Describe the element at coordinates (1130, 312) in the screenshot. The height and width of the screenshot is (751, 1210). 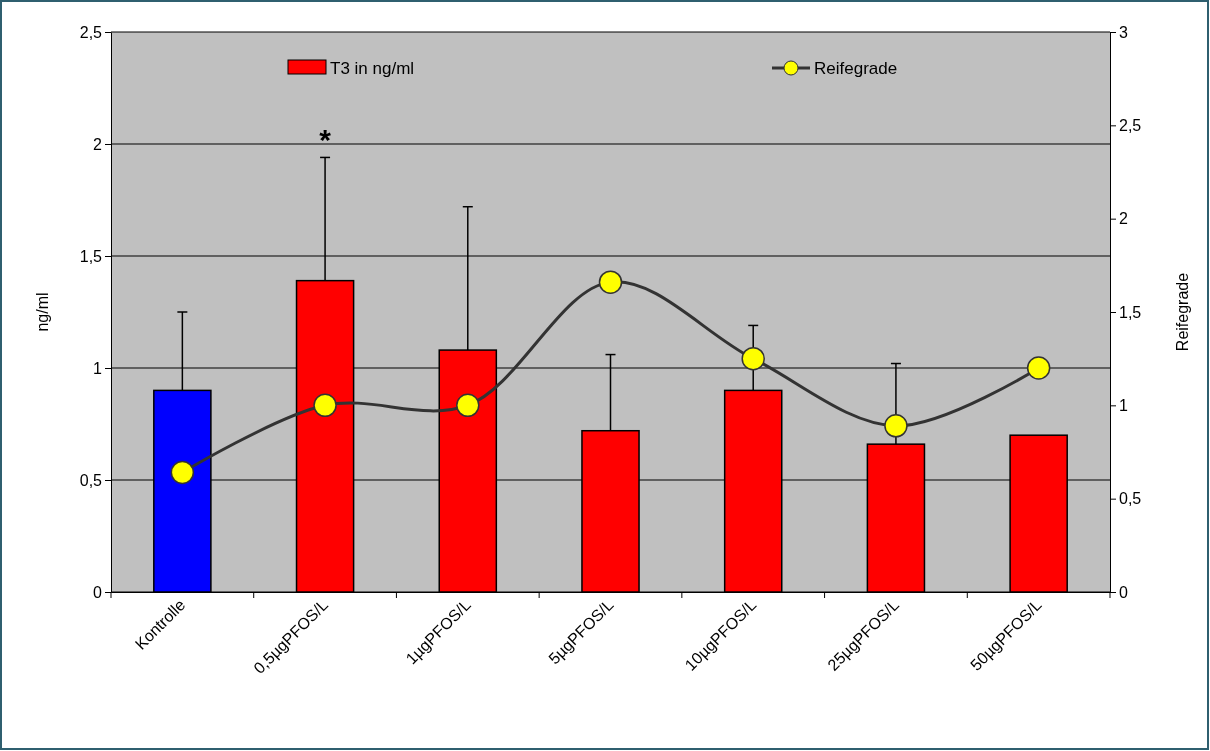
I see `y2-tick-label: 1,5` at that location.